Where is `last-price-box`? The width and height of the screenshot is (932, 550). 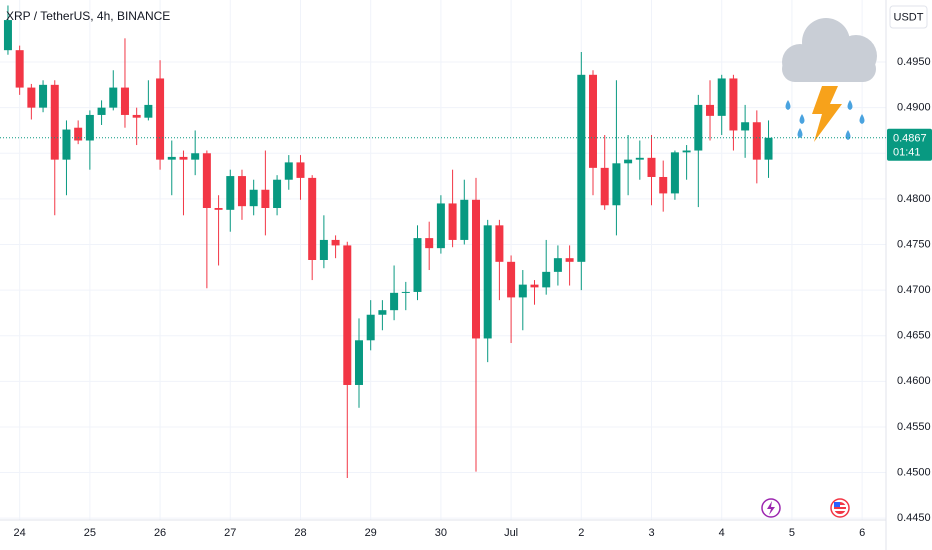 last-price-box is located at coordinates (909, 144).